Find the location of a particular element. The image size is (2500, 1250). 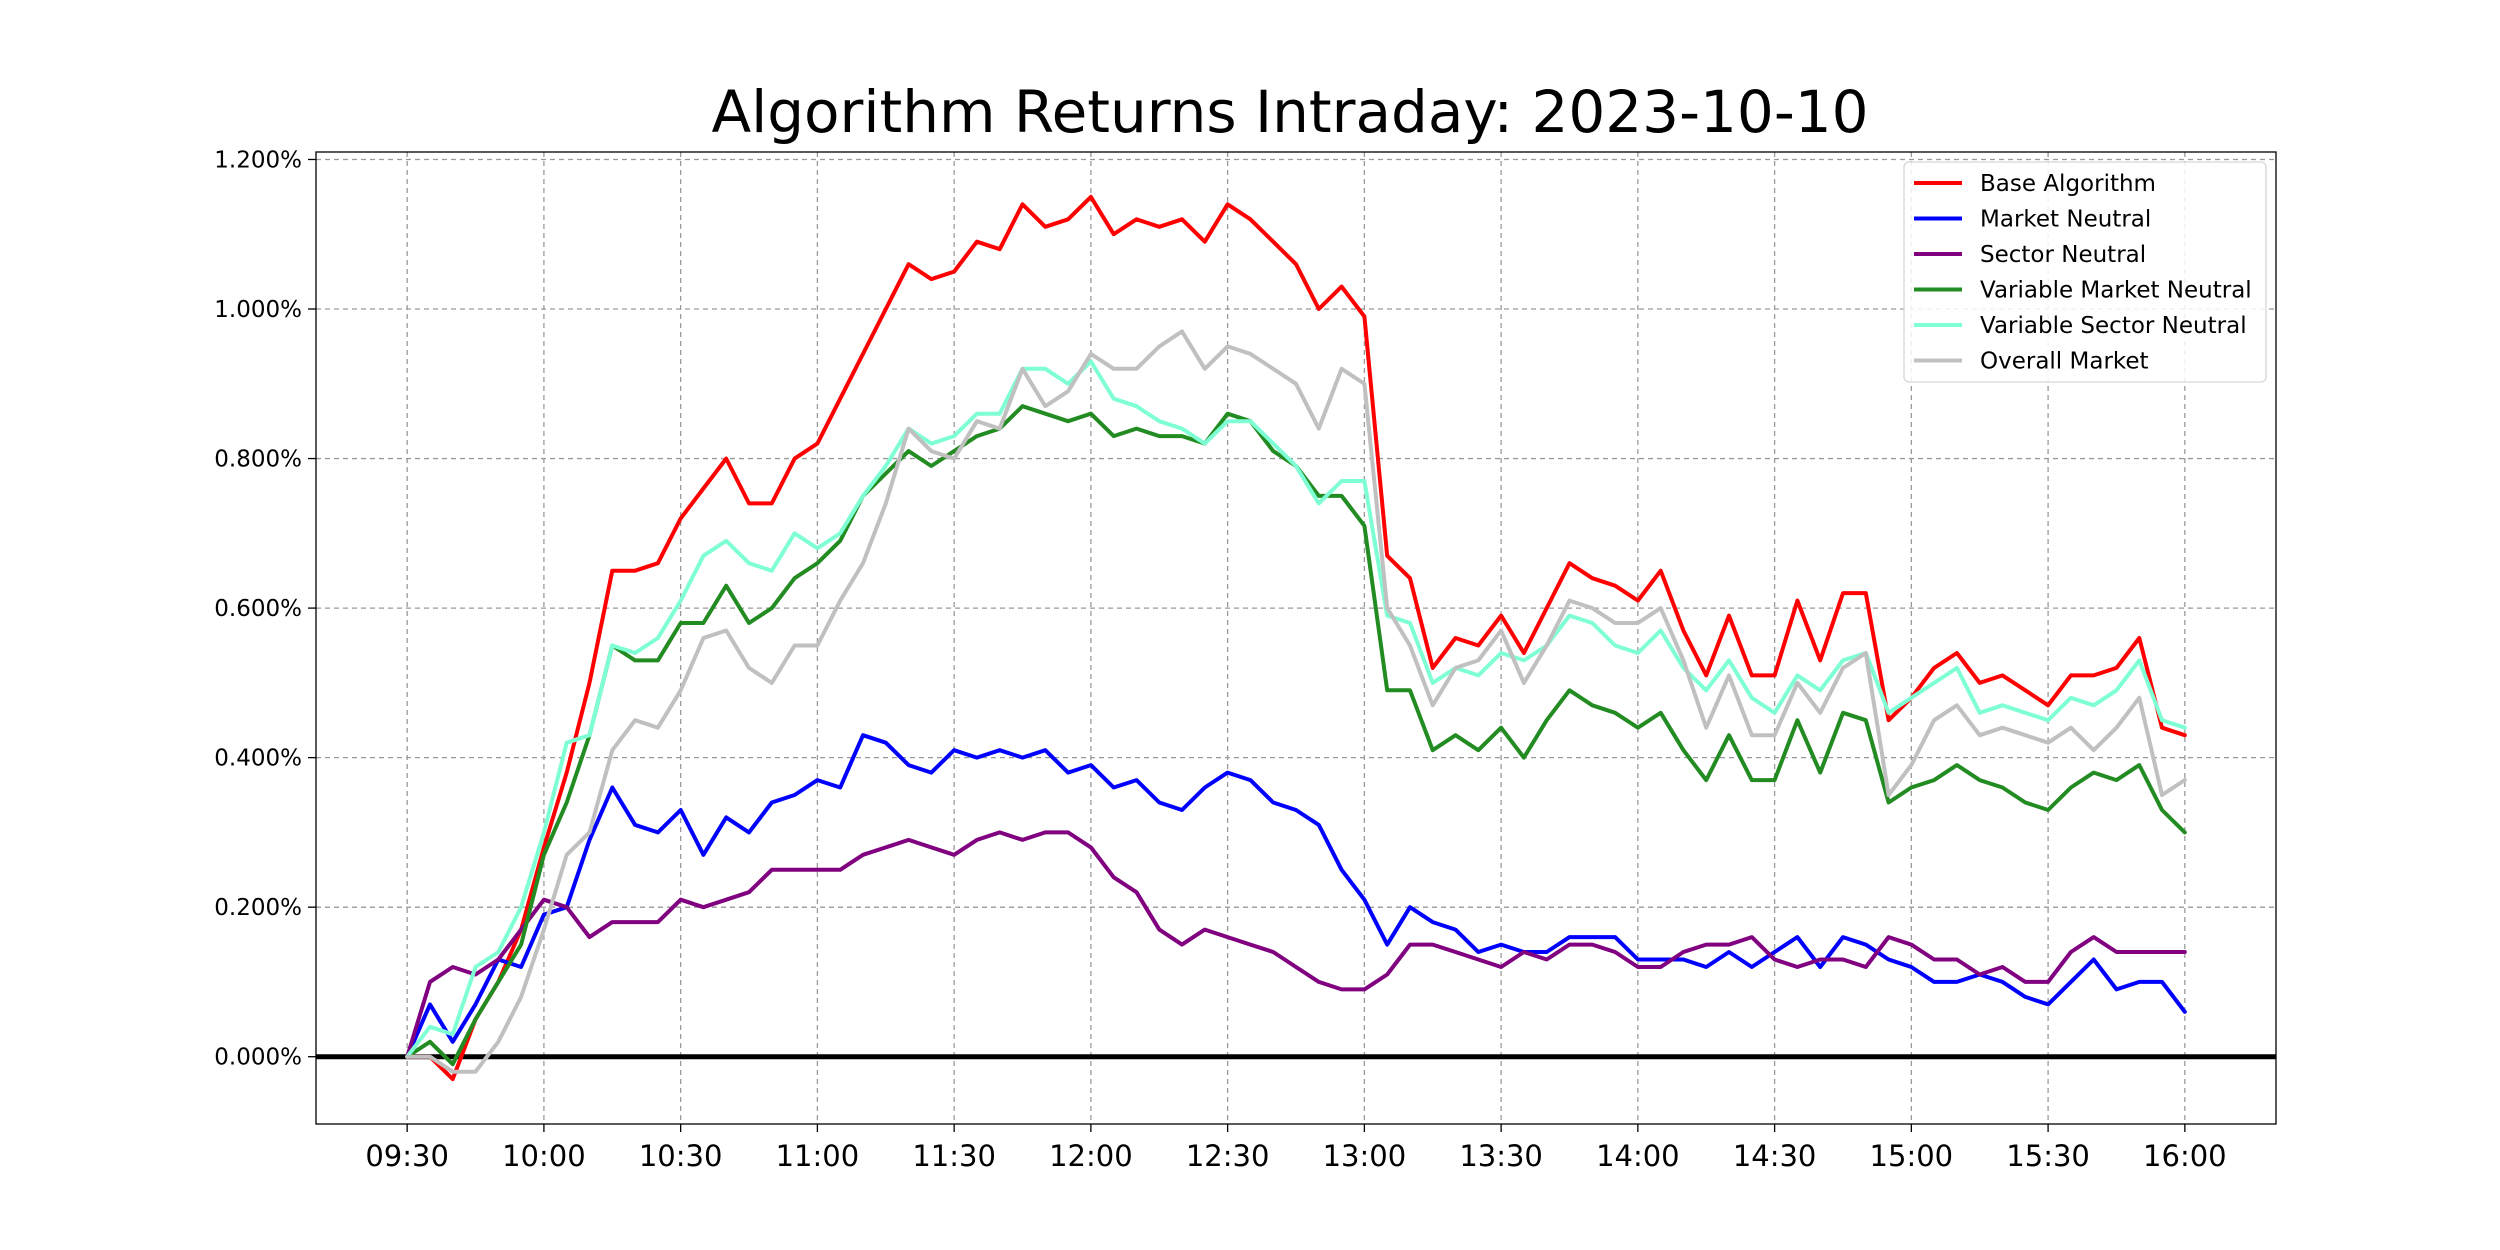

x-tick-label: 09:30 is located at coordinates (407, 1156).